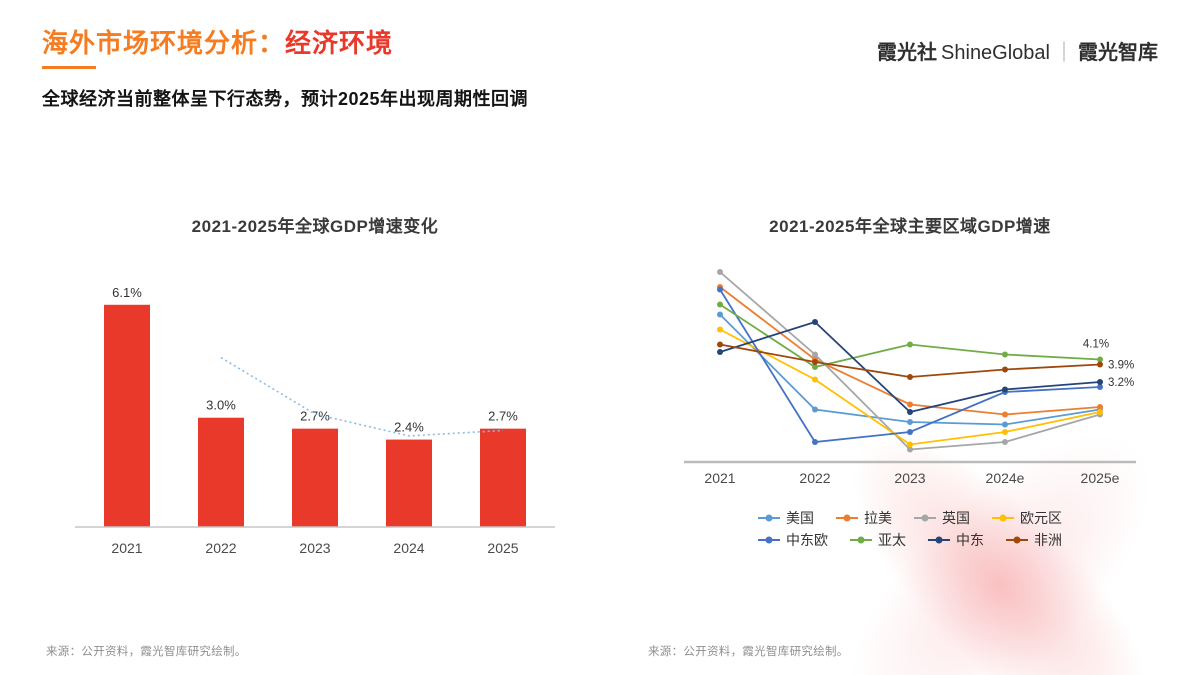 This screenshot has width=1200, height=675. What do you see at coordinates (127, 292) in the screenshot?
I see `bar-value-label: 6.1%` at bounding box center [127, 292].